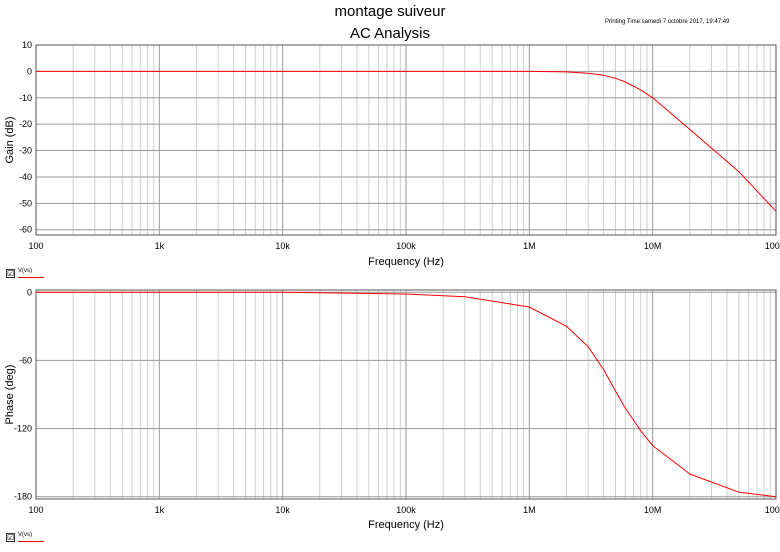  What do you see at coordinates (31, 541) in the screenshot?
I see `phase-legend-line` at bounding box center [31, 541].